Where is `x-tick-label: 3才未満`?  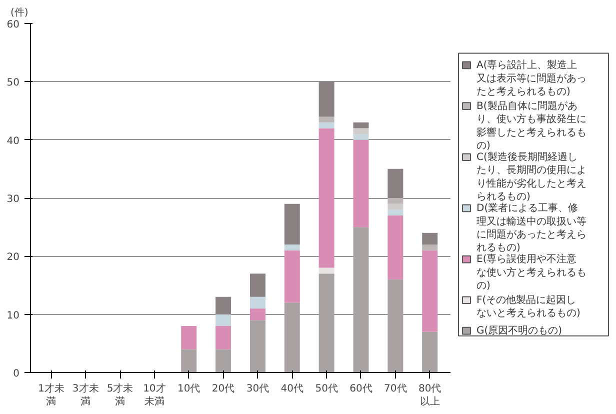
x-tick-label: 3才未満 is located at coordinates (85, 395).